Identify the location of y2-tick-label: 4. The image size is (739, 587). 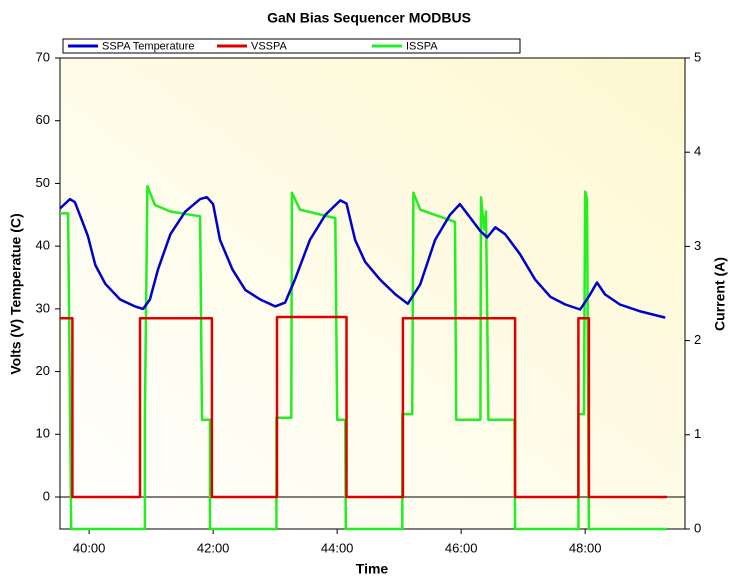
(697, 151).